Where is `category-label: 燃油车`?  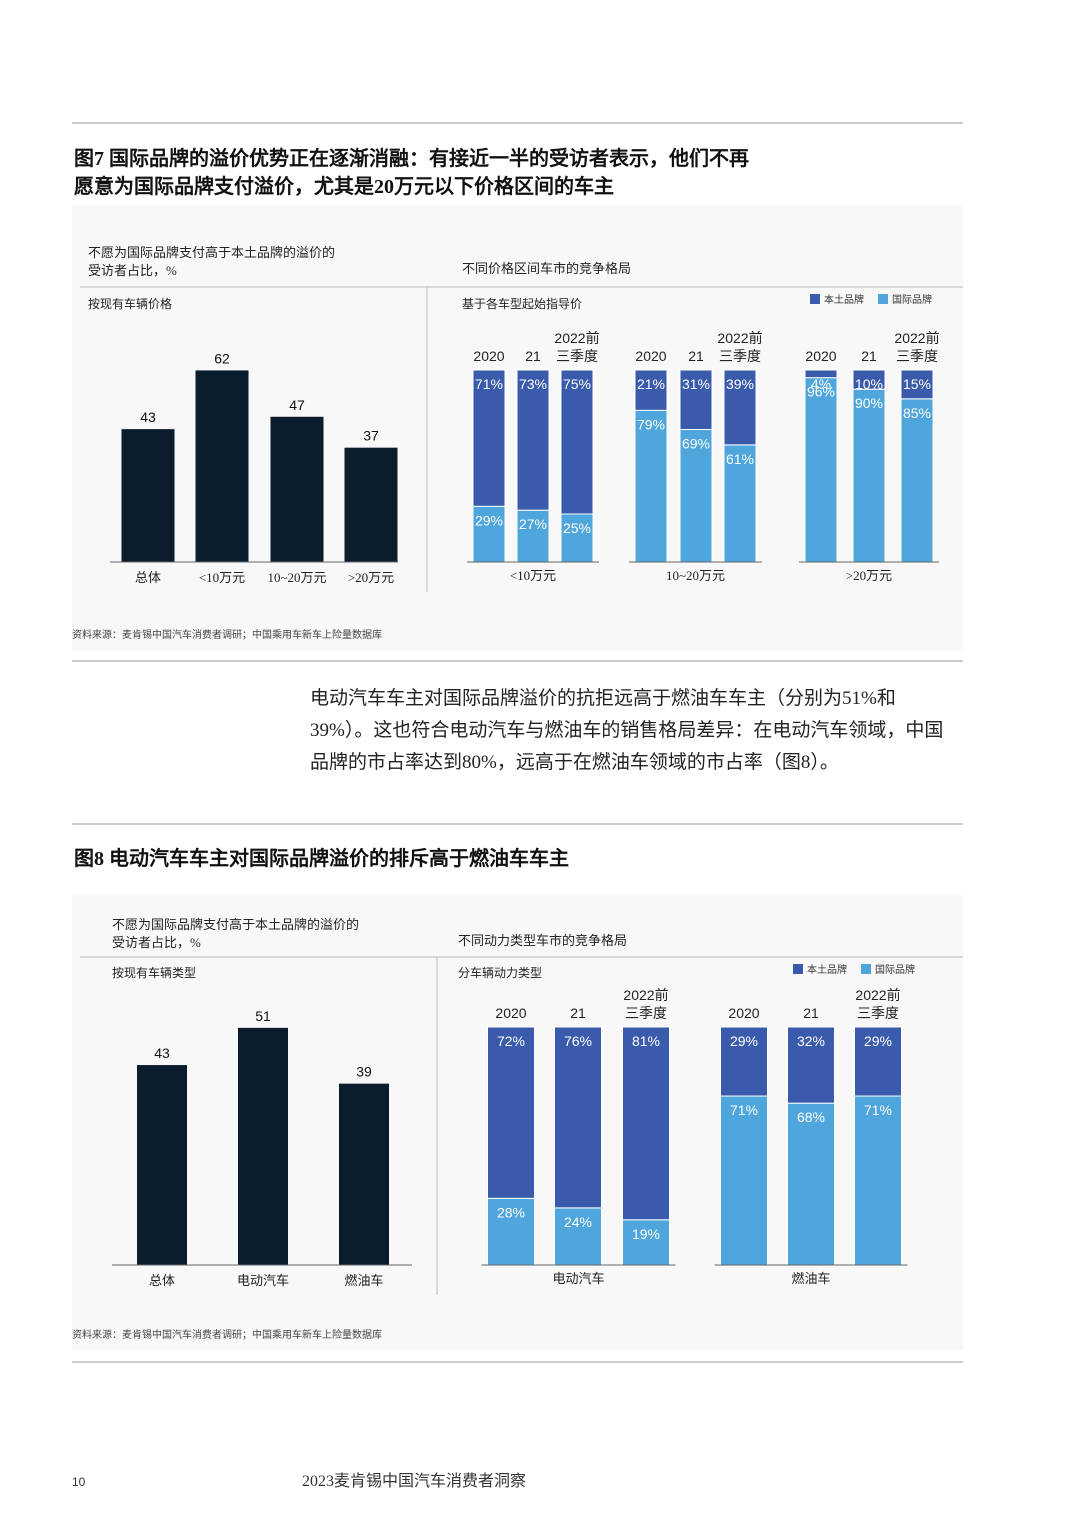 category-label: 燃油车 is located at coordinates (363, 1280).